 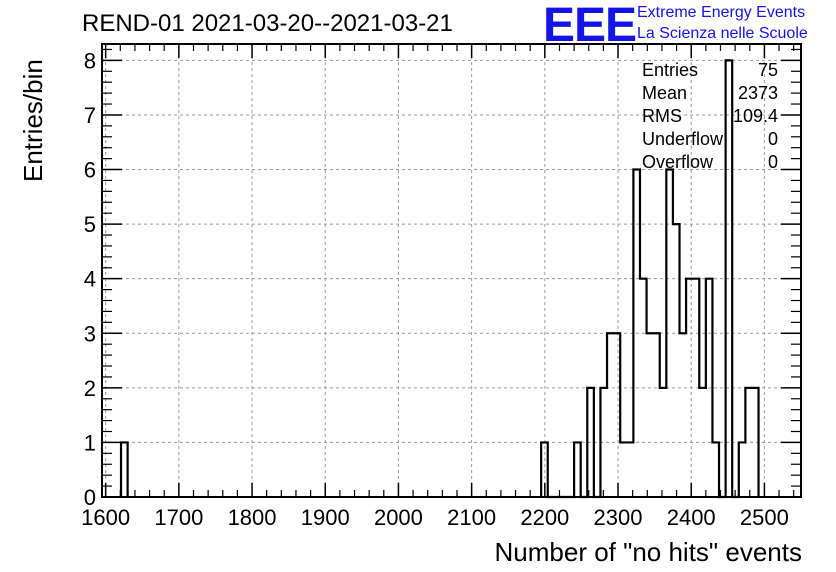 I want to click on y-tick-label: 7, so click(x=90, y=115).